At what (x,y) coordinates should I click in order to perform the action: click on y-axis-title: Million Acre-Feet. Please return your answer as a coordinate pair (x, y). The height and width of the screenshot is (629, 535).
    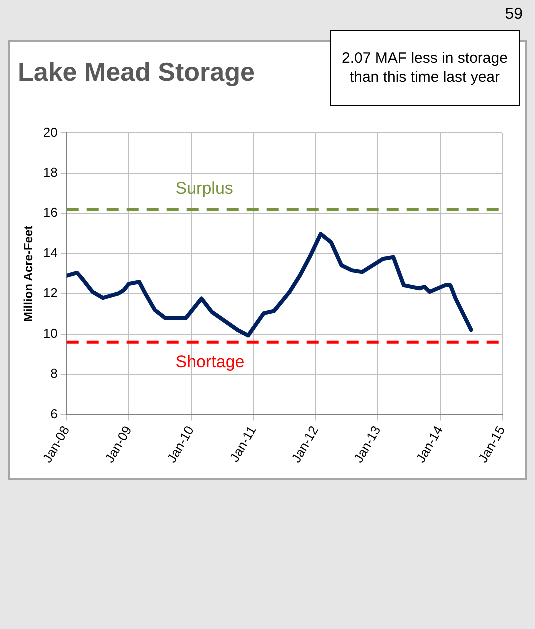
    Looking at the image, I should click on (29, 274).